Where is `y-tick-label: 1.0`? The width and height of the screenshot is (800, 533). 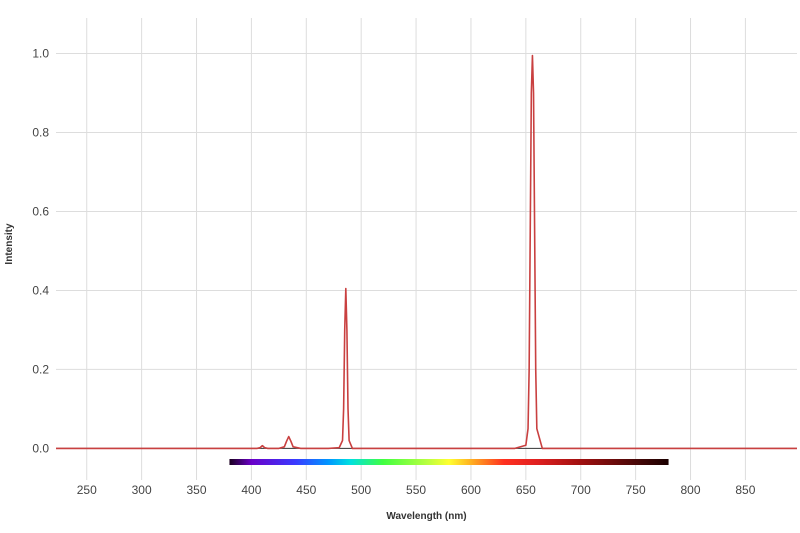
y-tick-label: 1.0 is located at coordinates (40, 54).